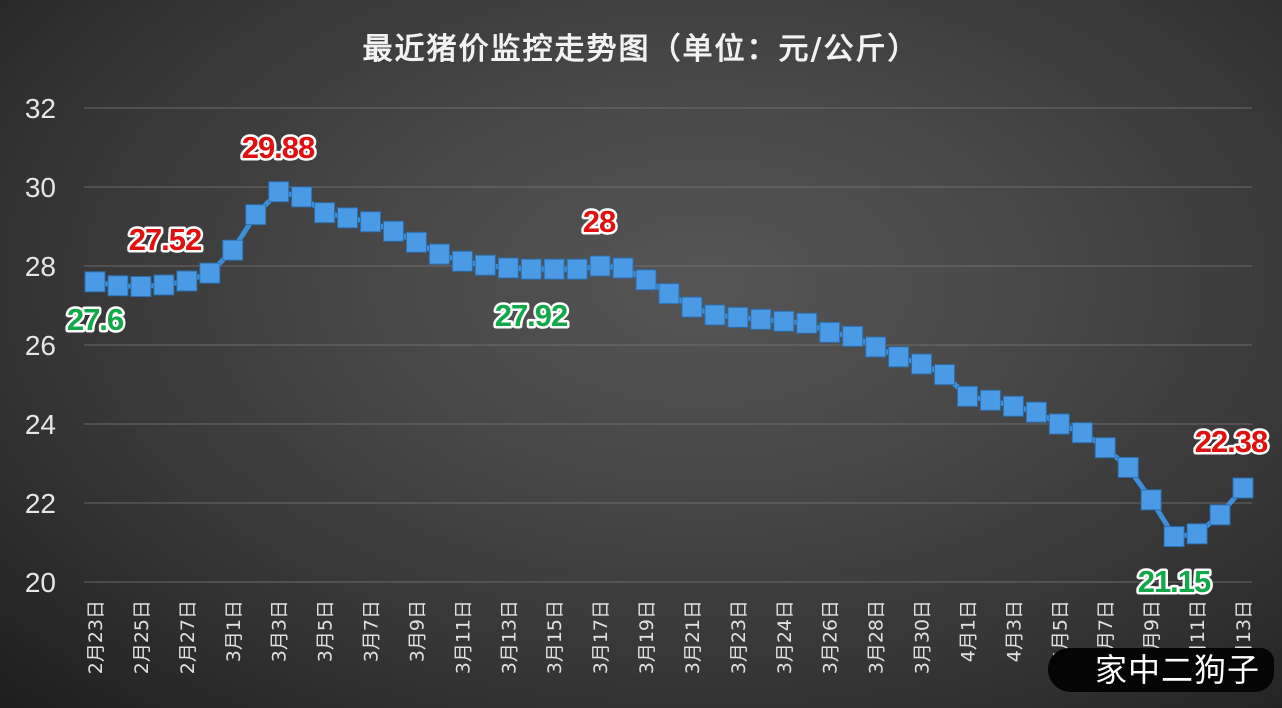 The height and width of the screenshot is (708, 1282). What do you see at coordinates (1014, 631) in the screenshot?
I see `x-tick-label: 4月3日` at bounding box center [1014, 631].